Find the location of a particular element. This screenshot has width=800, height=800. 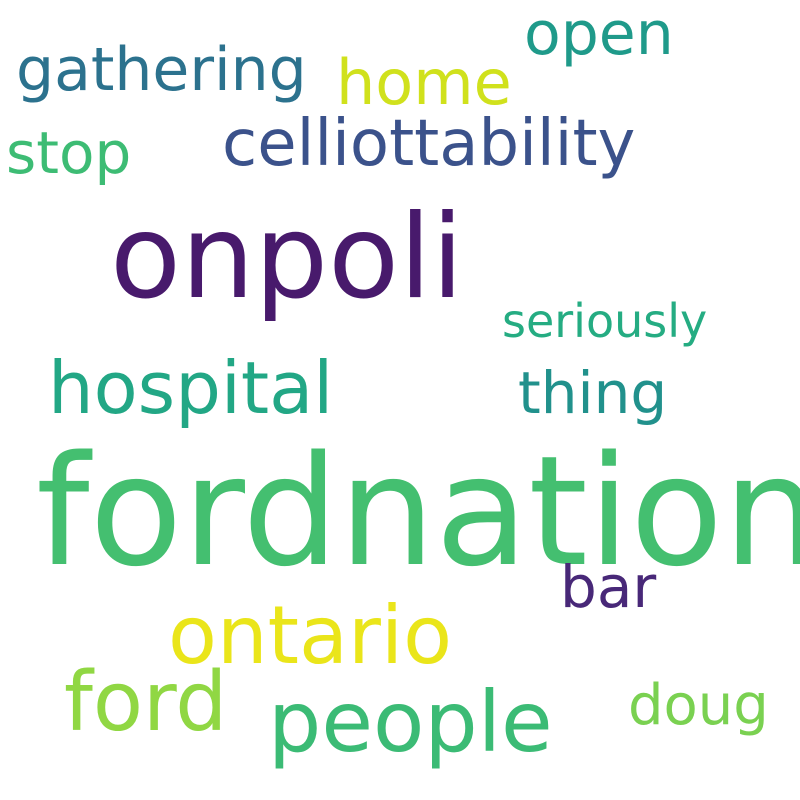

word-gathering: gathering is located at coordinates (161, 70).